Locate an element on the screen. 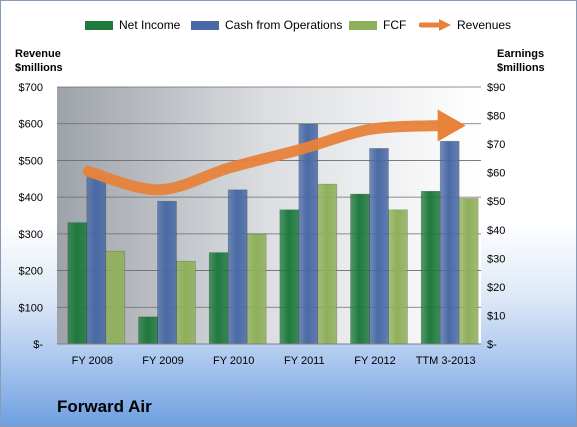  bar-net-income-fy-2010 is located at coordinates (218, 298).